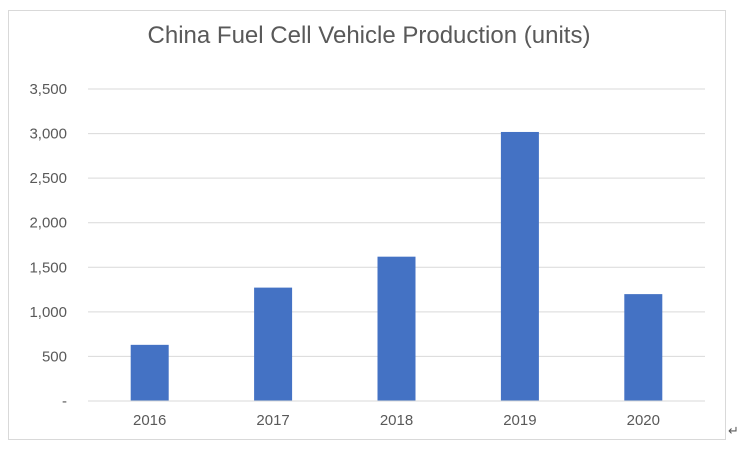 This screenshot has width=740, height=450. I want to click on y-tick-label: 1,000, so click(48, 312).